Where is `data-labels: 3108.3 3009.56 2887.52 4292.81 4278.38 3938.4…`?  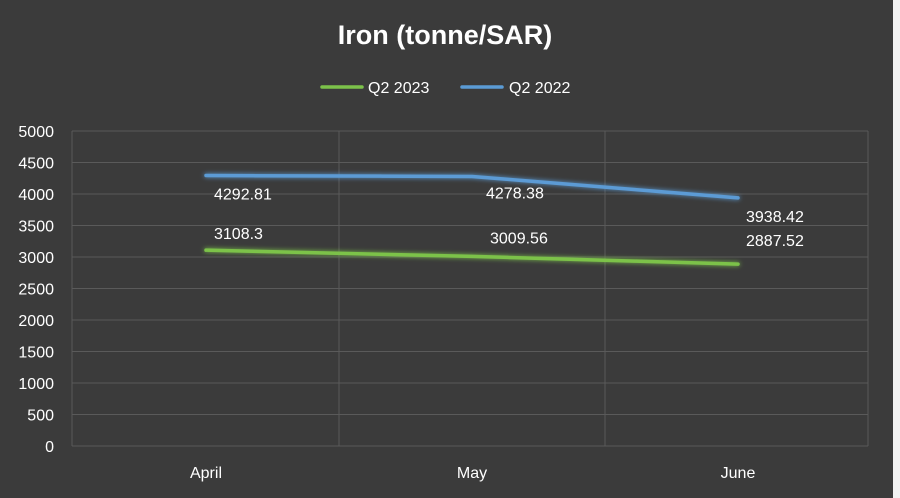
data-labels: 3108.3 3009.56 2887.52 4292.81 4278.38 3938.4… is located at coordinates (509, 217).